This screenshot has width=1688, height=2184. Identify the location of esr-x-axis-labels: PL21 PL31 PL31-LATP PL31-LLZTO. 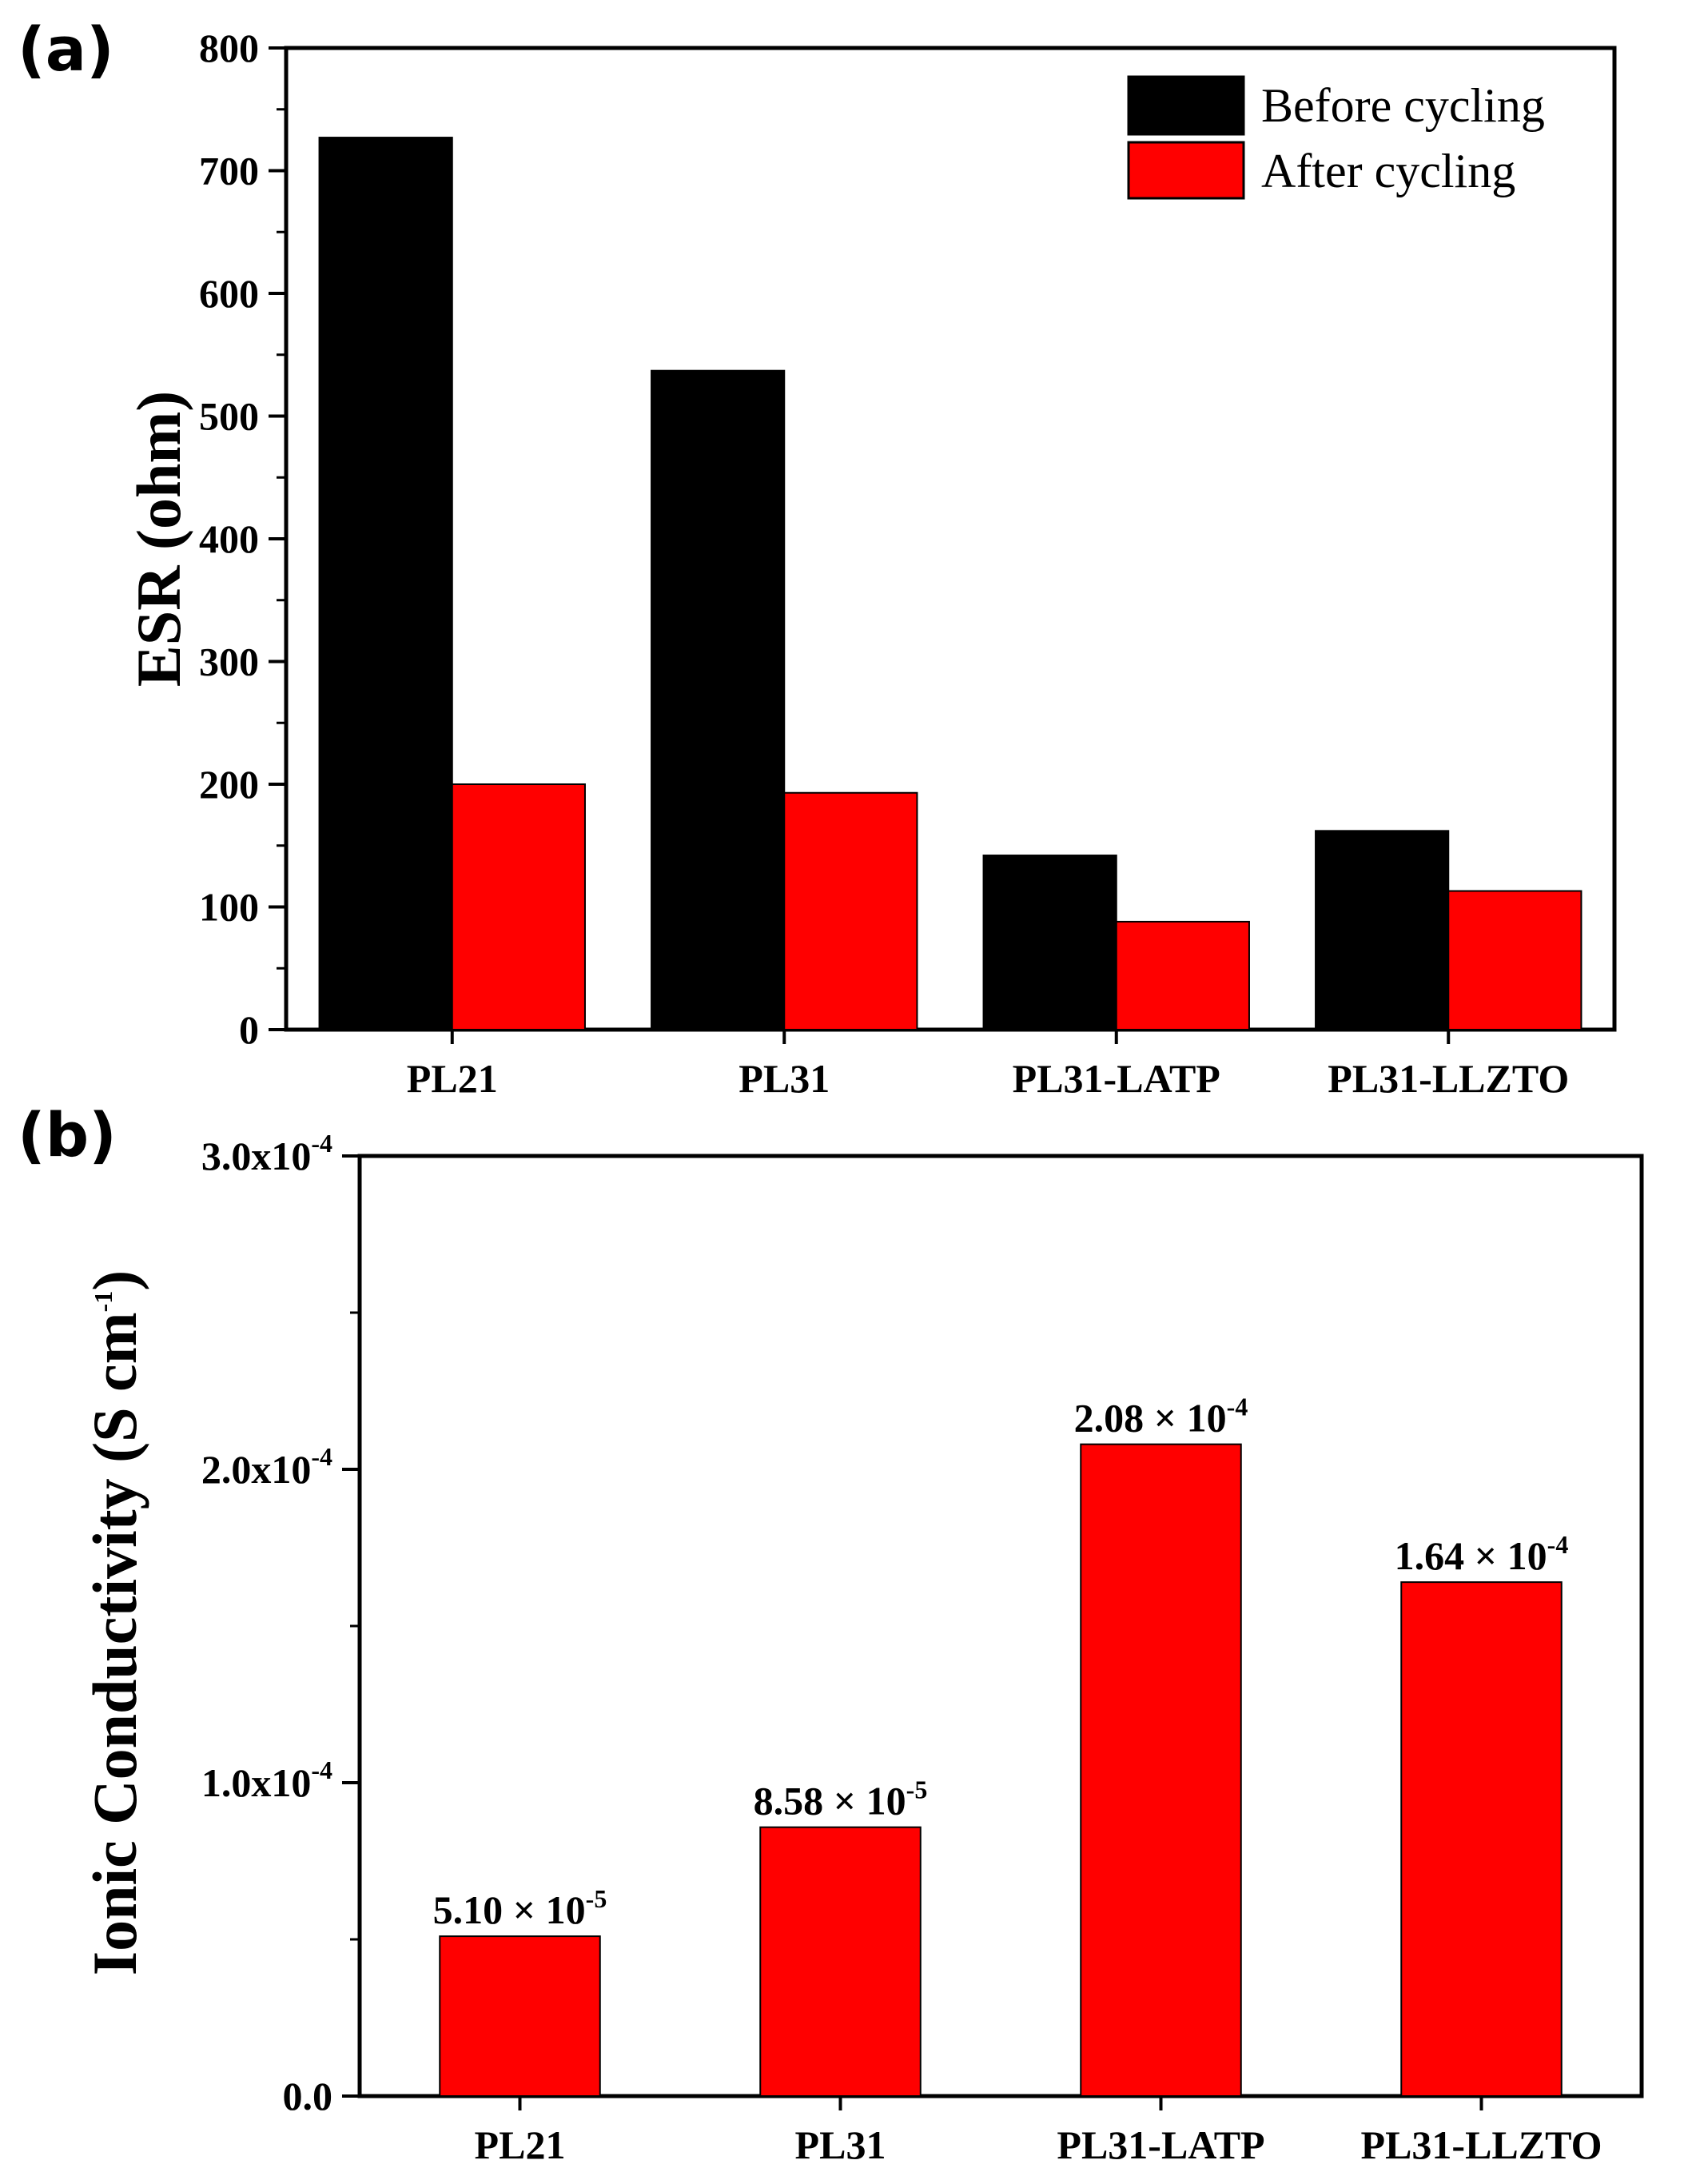
(988, 1078).